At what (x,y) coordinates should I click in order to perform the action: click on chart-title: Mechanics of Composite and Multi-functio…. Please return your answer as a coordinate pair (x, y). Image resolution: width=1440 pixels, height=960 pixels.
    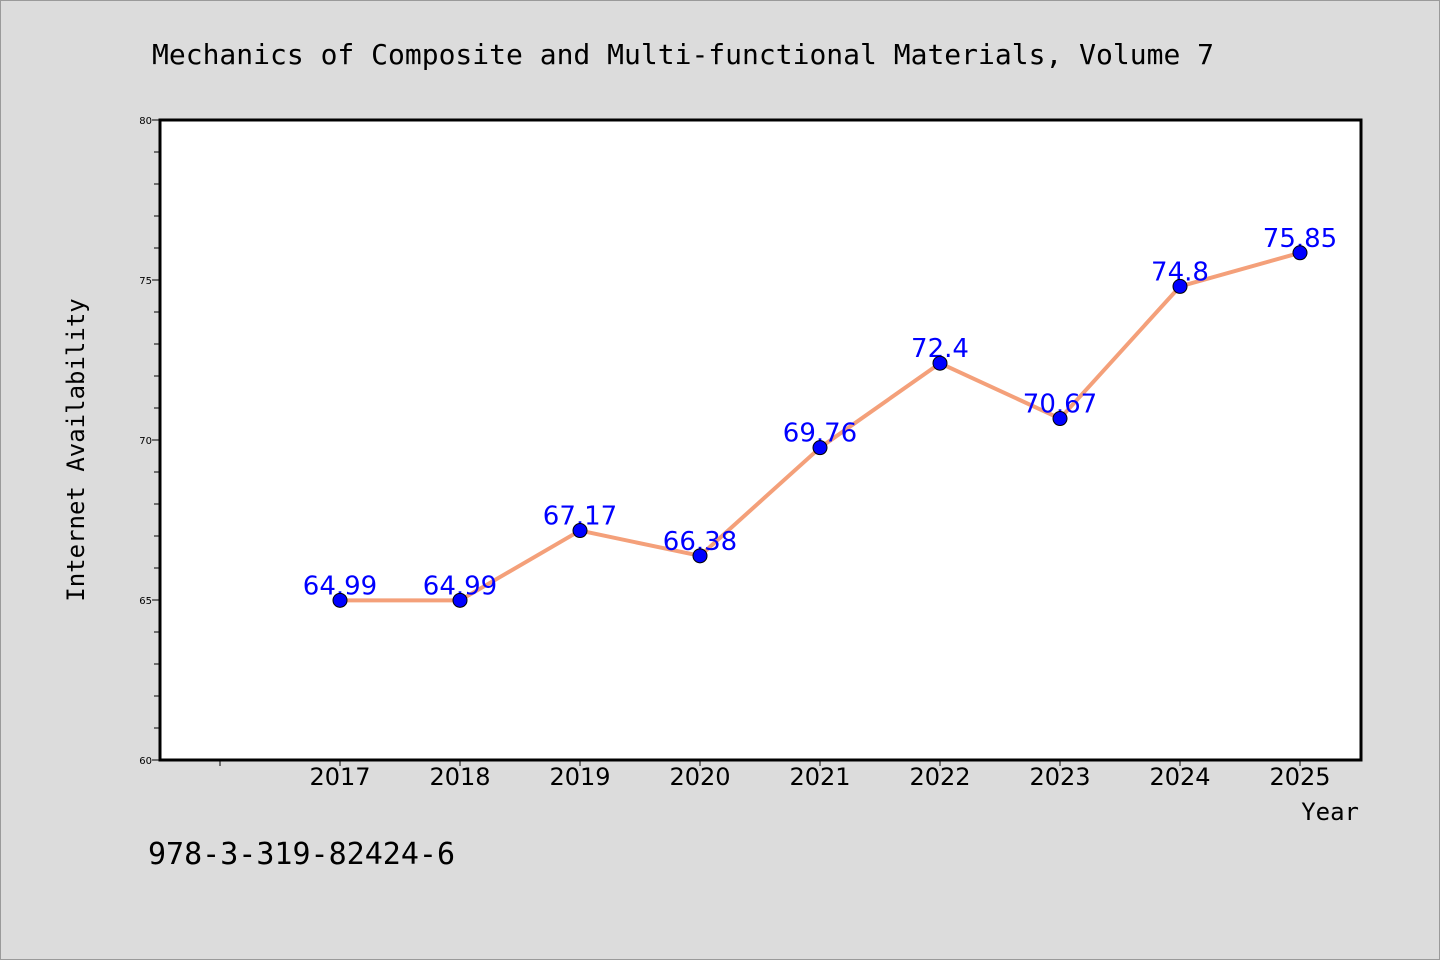
    Looking at the image, I should click on (683, 54).